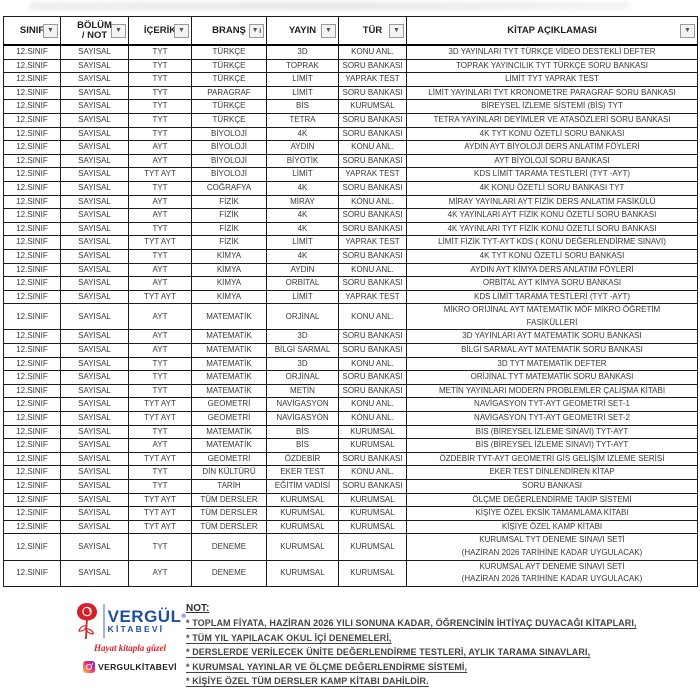  What do you see at coordinates (302, 364) in the screenshot?
I see `cell-yayin: 3D` at bounding box center [302, 364].